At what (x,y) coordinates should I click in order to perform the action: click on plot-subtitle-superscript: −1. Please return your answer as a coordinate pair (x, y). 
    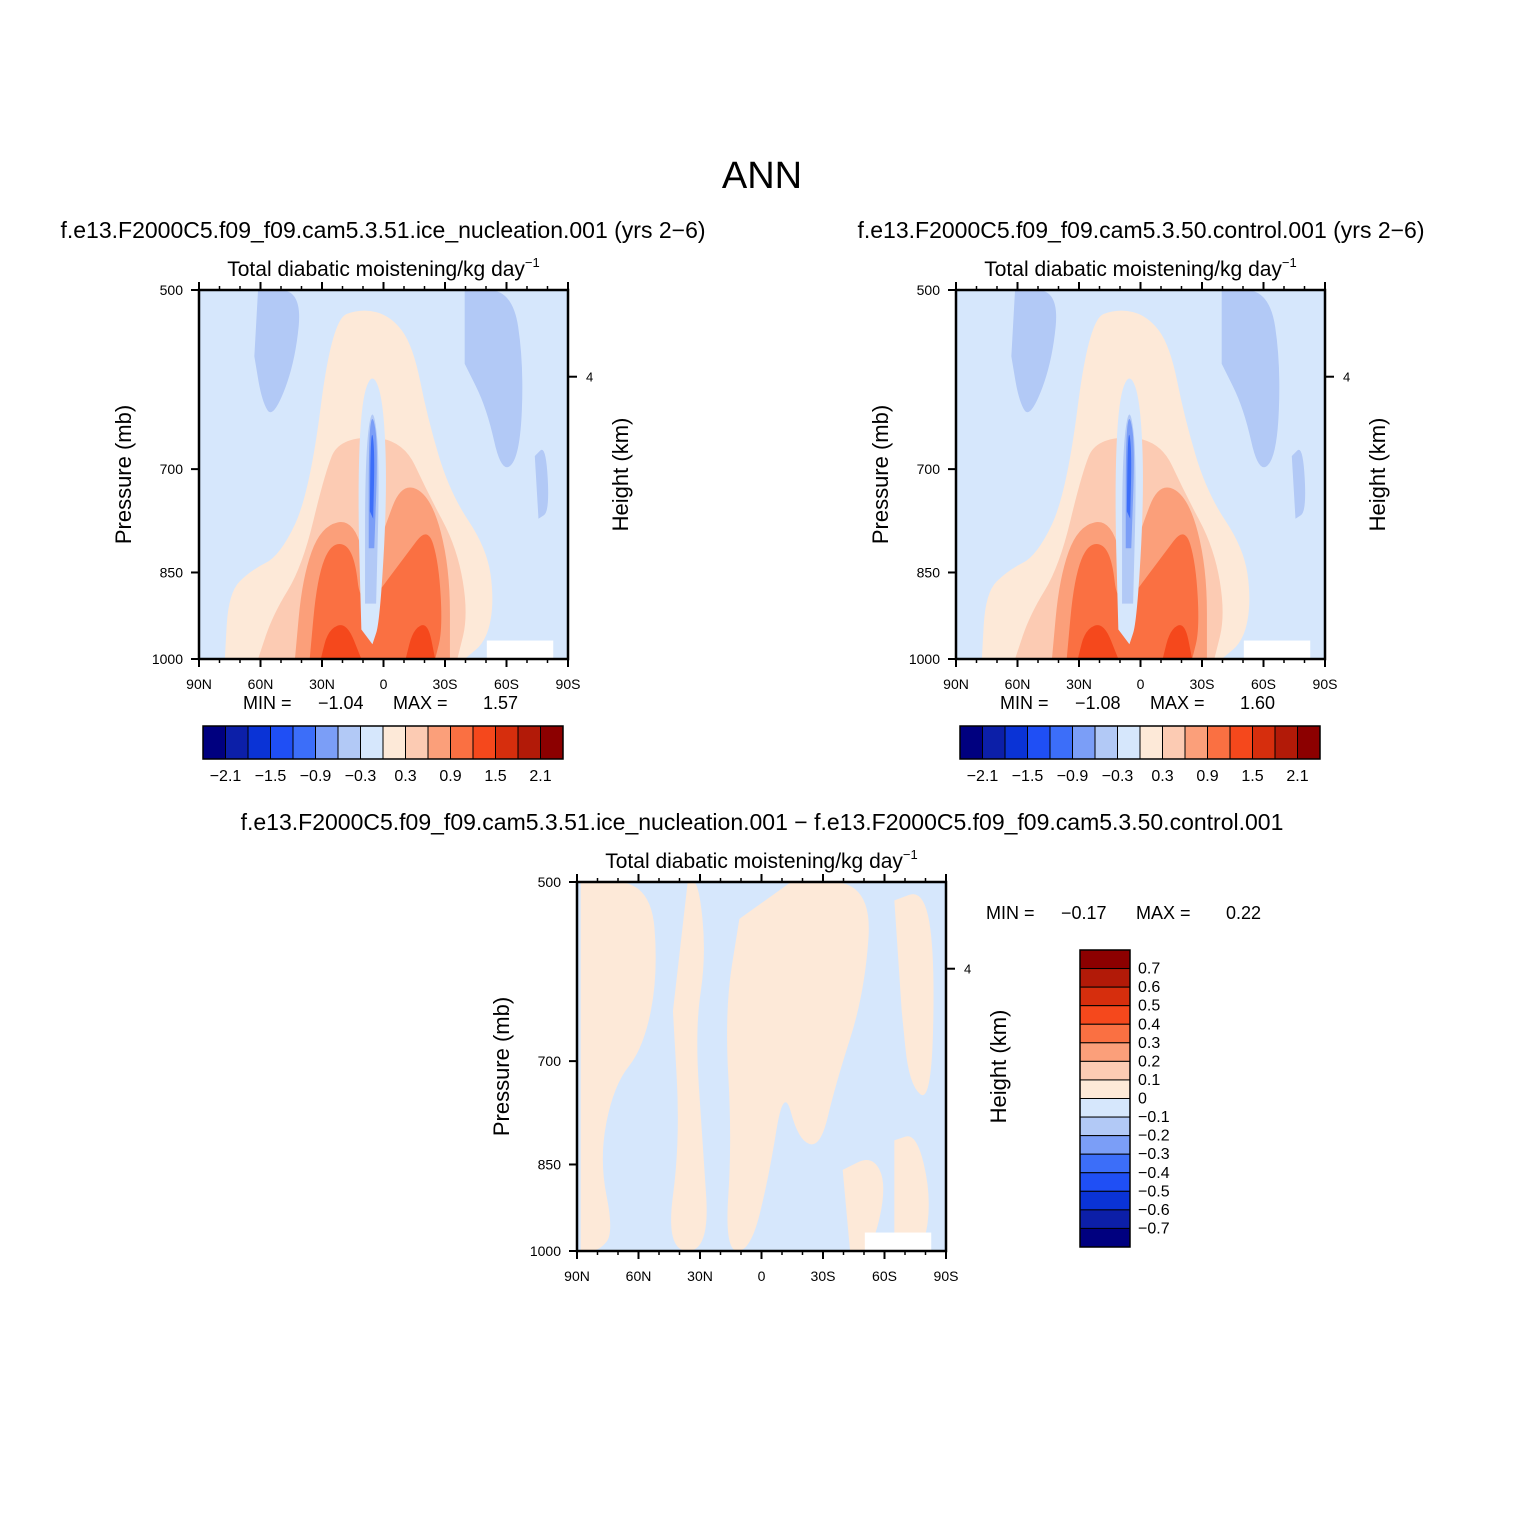
    Looking at the image, I should click on (910, 854).